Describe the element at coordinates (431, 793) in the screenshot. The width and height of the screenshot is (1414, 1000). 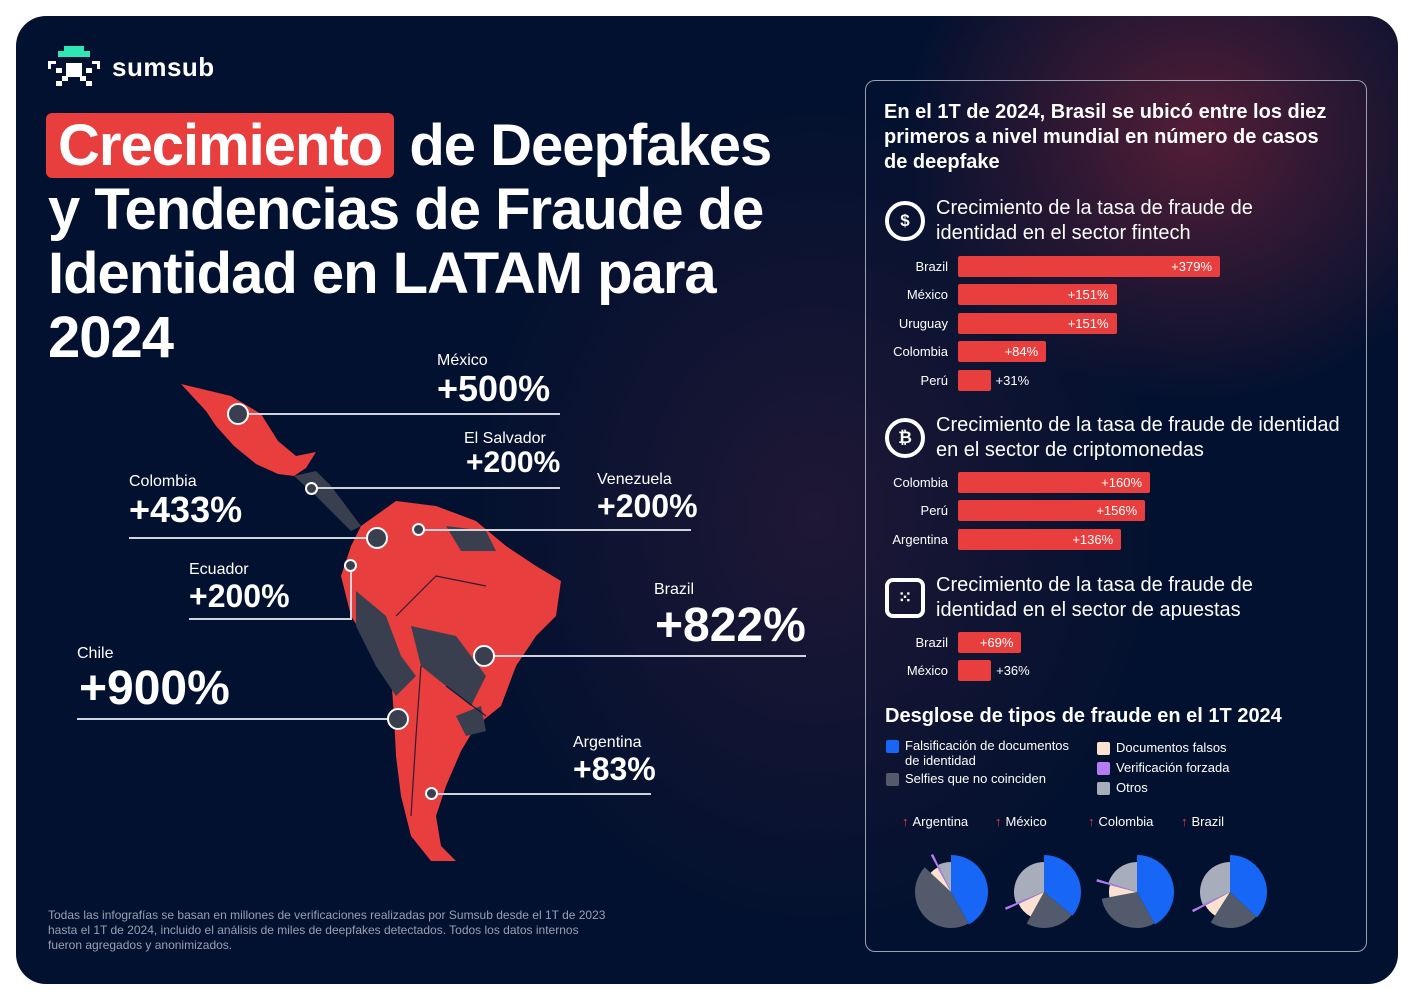
I see `map-dot-argentina` at that location.